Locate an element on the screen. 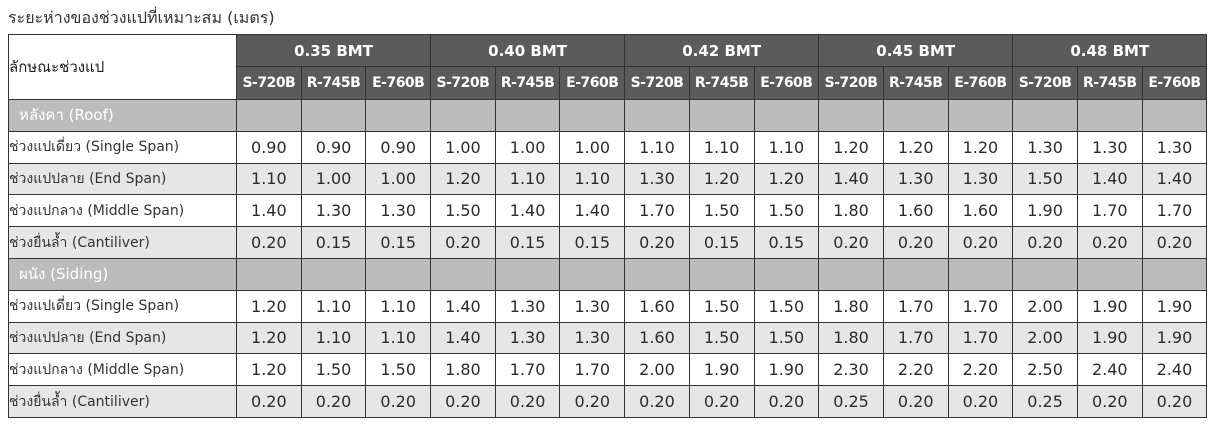 The width and height of the screenshot is (1214, 425). value-cell: 2.40 is located at coordinates (1109, 370).